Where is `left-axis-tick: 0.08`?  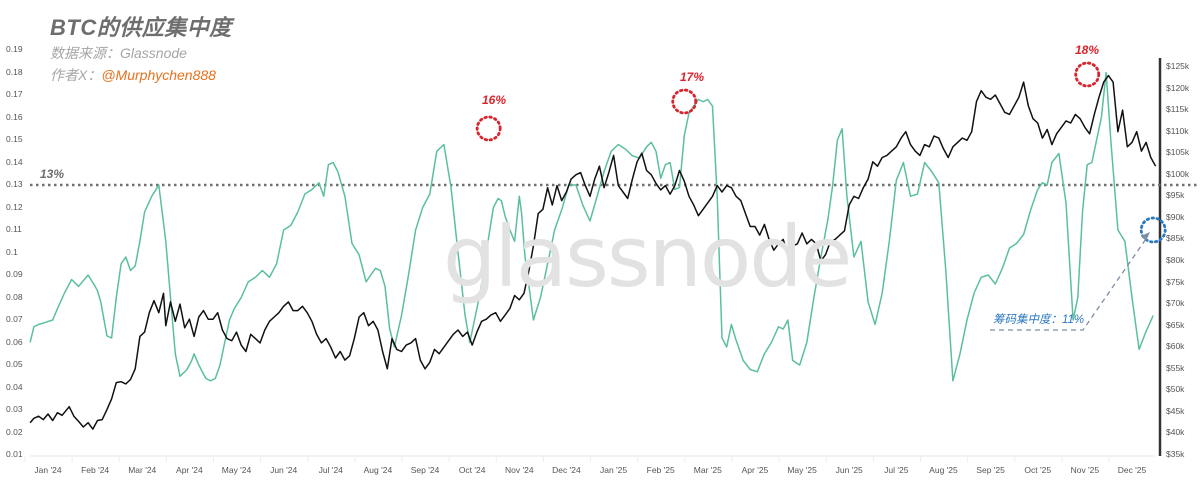
left-axis-tick: 0.08 is located at coordinates (14, 296).